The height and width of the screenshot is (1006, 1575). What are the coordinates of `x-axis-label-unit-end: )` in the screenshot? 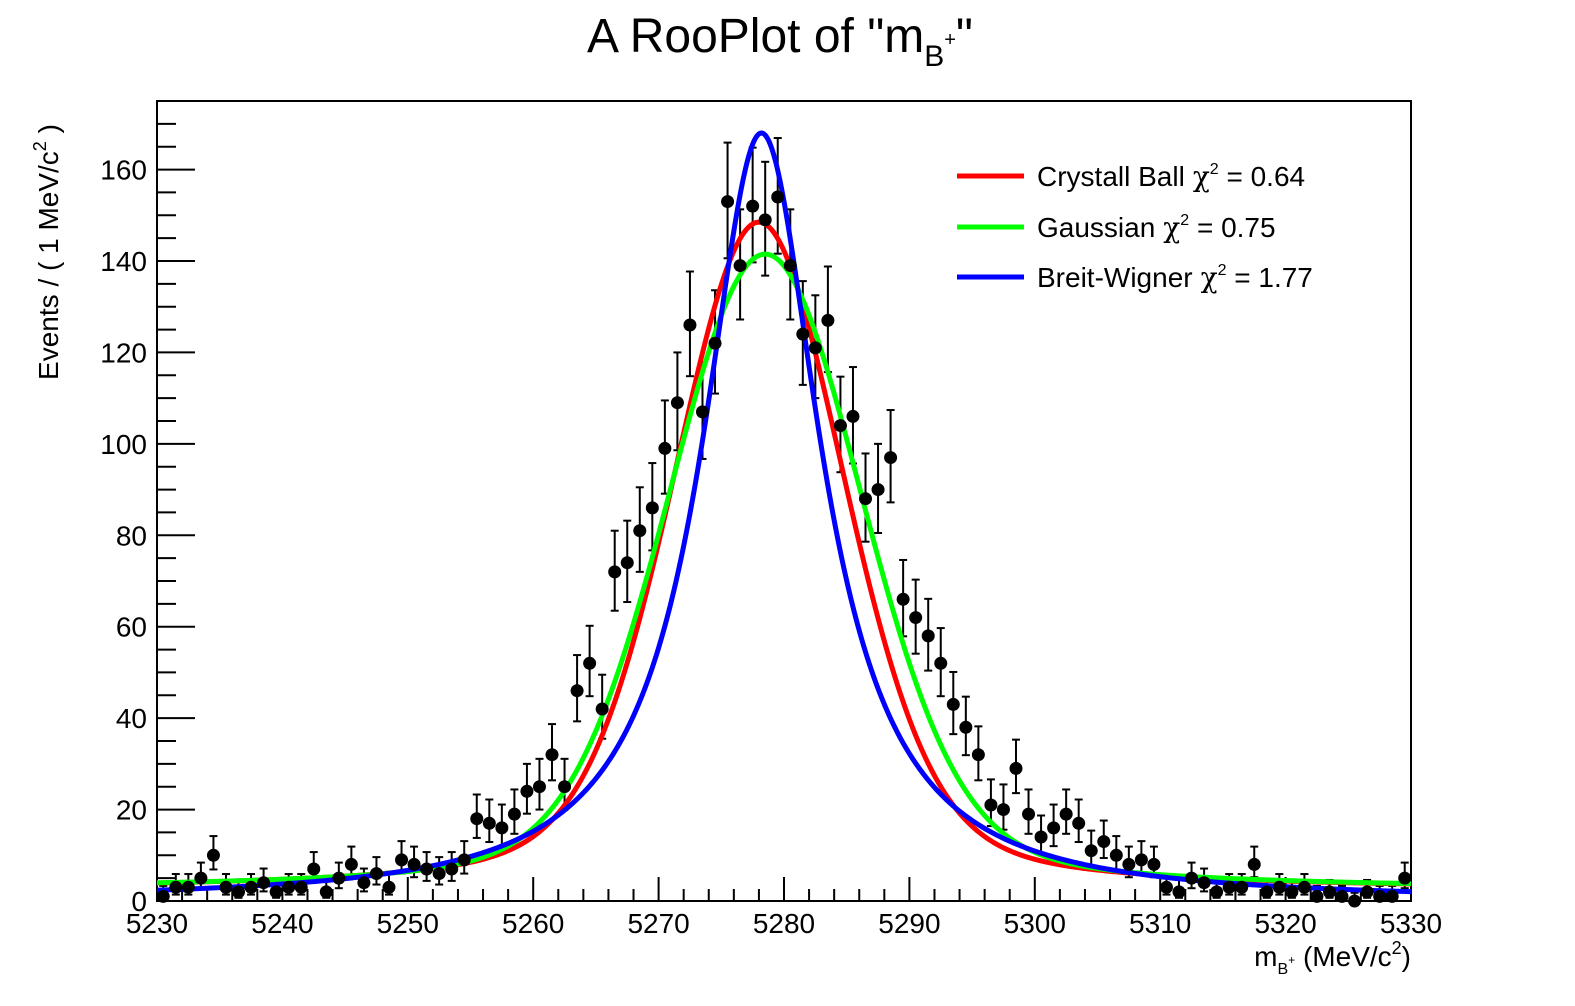 It's located at (1406, 956).